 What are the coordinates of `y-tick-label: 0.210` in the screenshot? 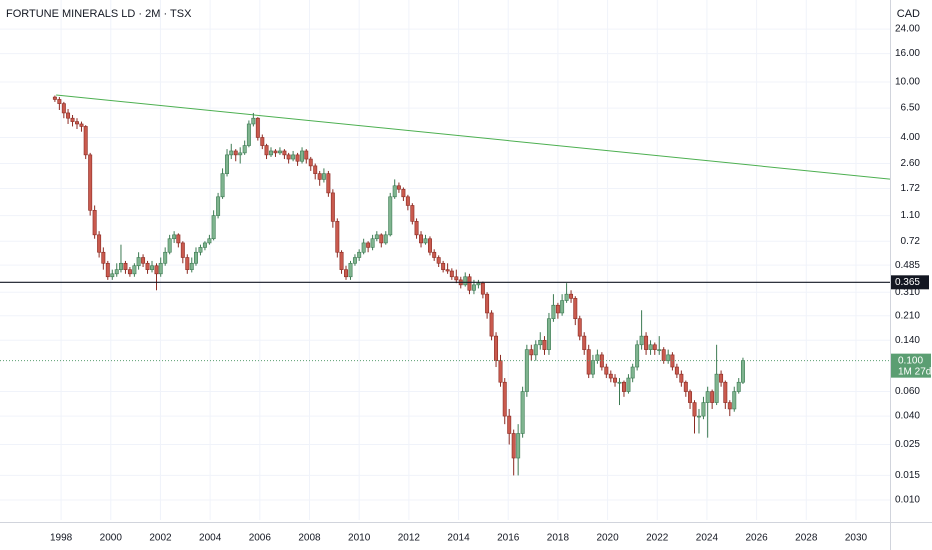 It's located at (907, 315).